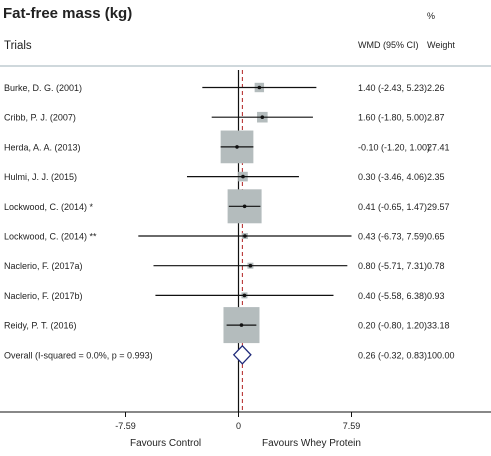 The height and width of the screenshot is (456, 491). I want to click on weight-text: 0.78, so click(436, 266).